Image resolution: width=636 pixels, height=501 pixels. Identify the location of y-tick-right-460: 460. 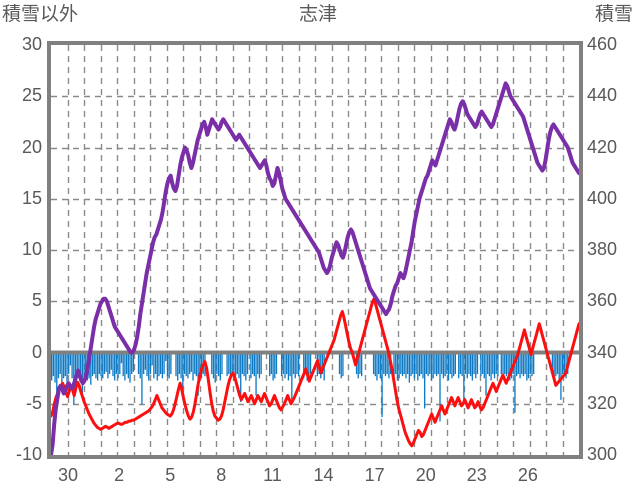
(602, 44).